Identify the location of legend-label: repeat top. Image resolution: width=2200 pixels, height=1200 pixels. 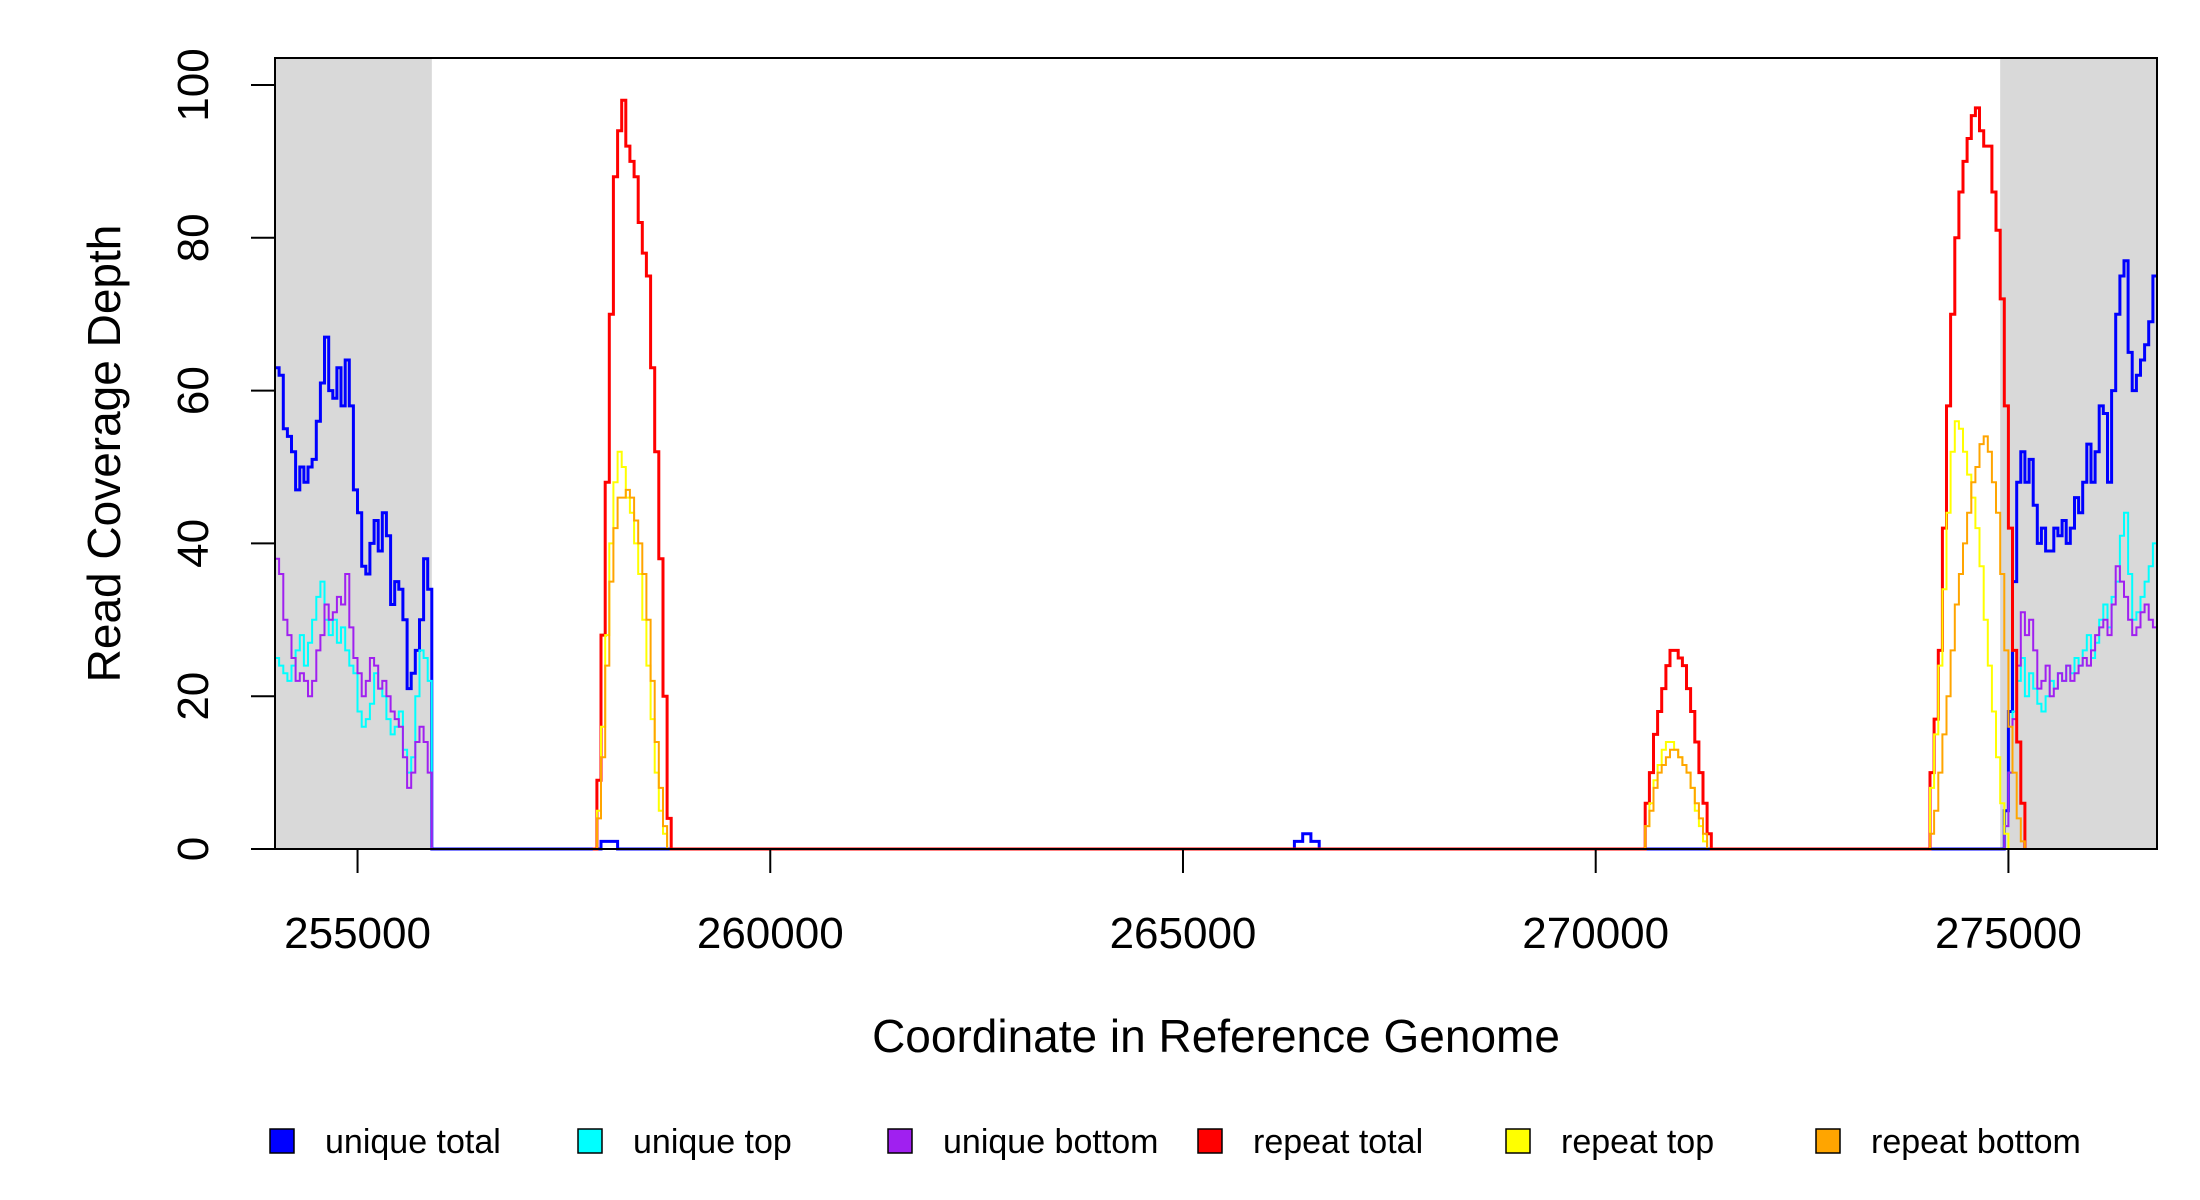
(1637, 1142).